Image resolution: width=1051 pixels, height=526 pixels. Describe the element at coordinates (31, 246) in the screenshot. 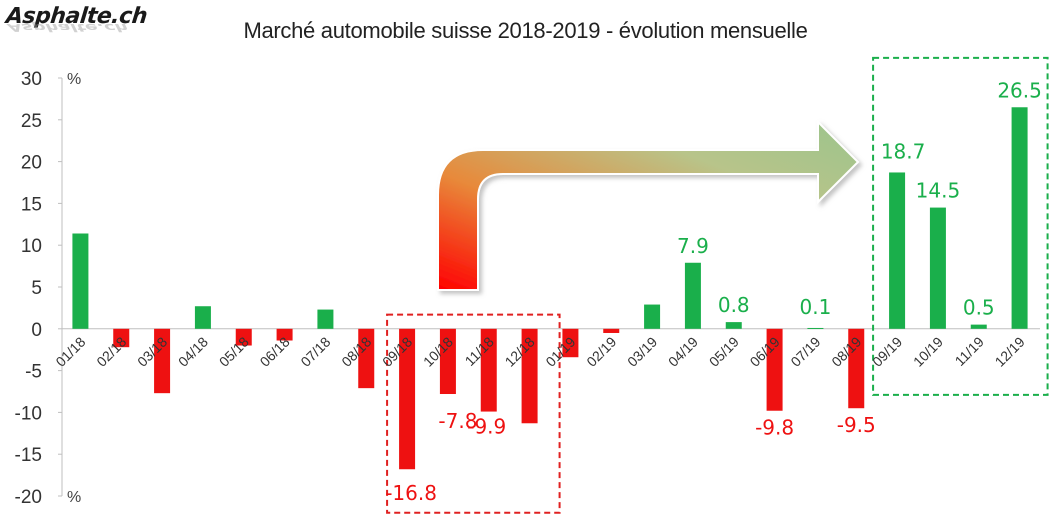

I see `y-tick-label: 10` at that location.